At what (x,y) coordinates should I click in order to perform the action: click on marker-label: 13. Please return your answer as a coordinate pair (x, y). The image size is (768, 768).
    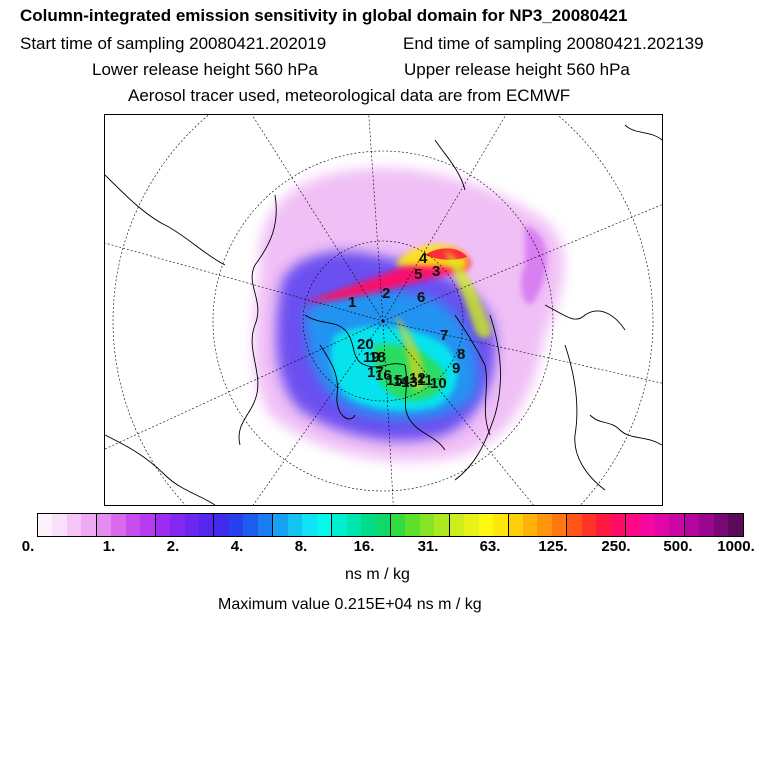
    Looking at the image, I should click on (409, 382).